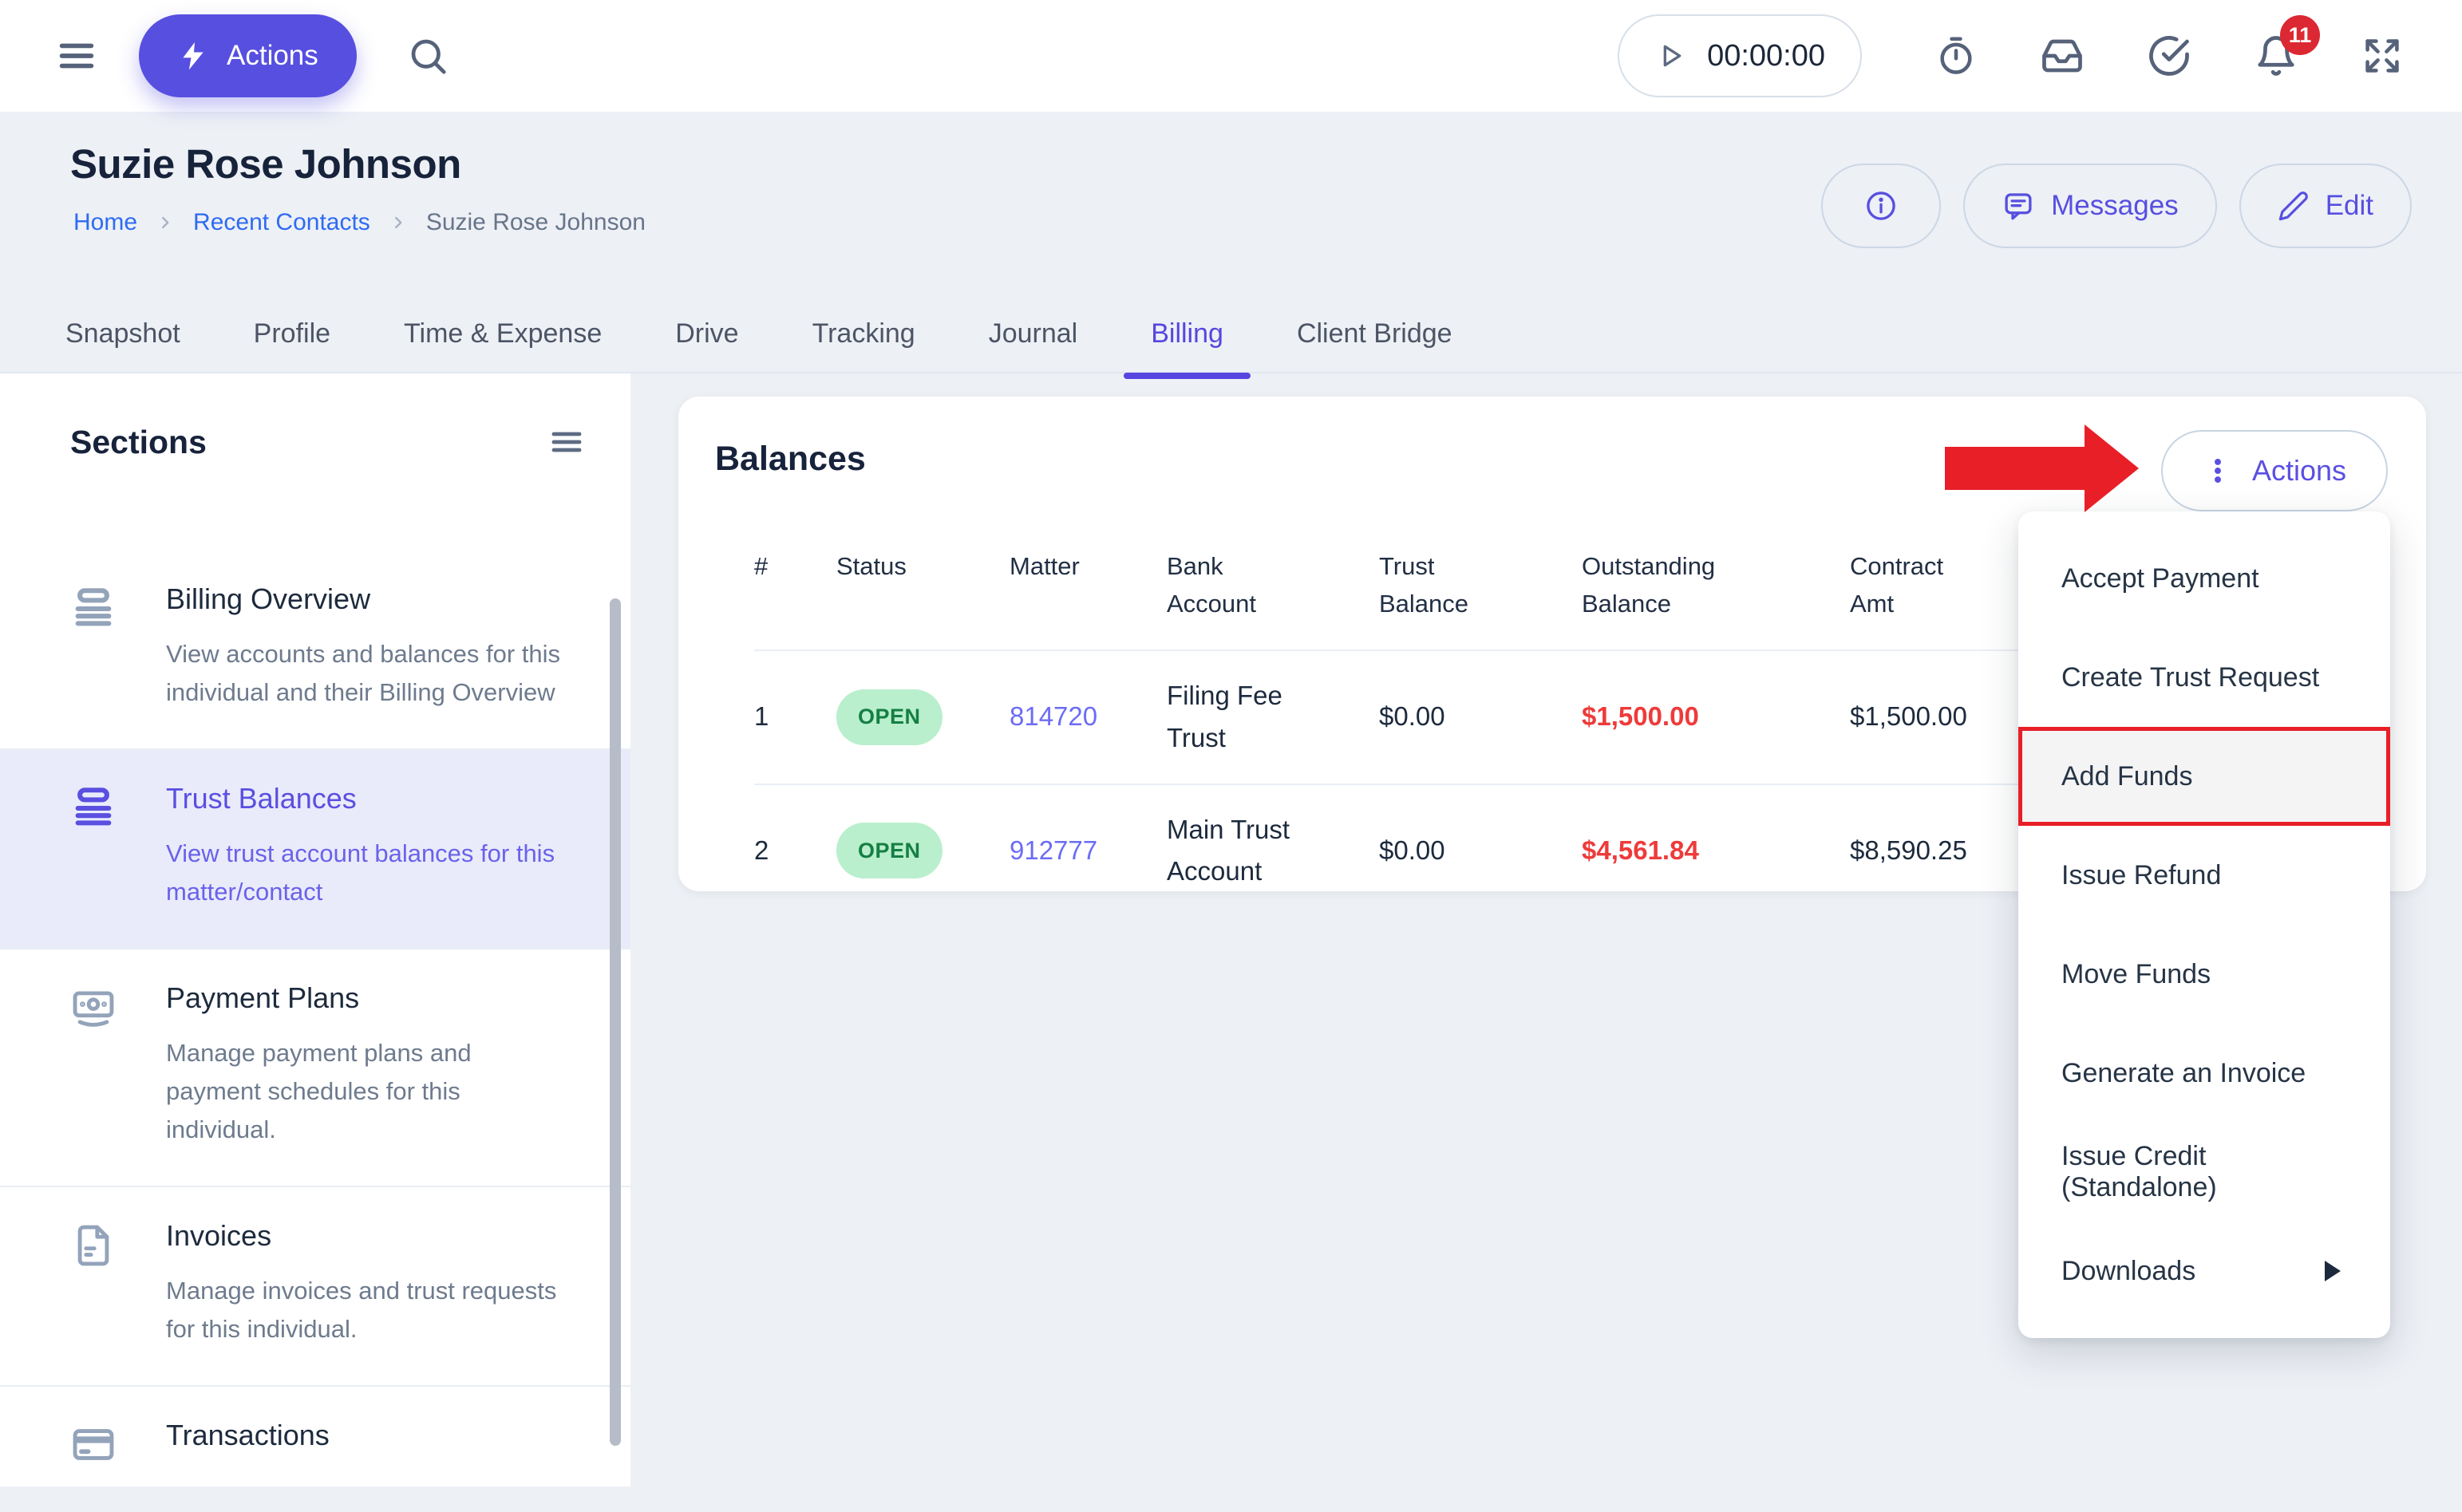  I want to click on bank-account-cell: Main Trust Account, so click(1228, 850).